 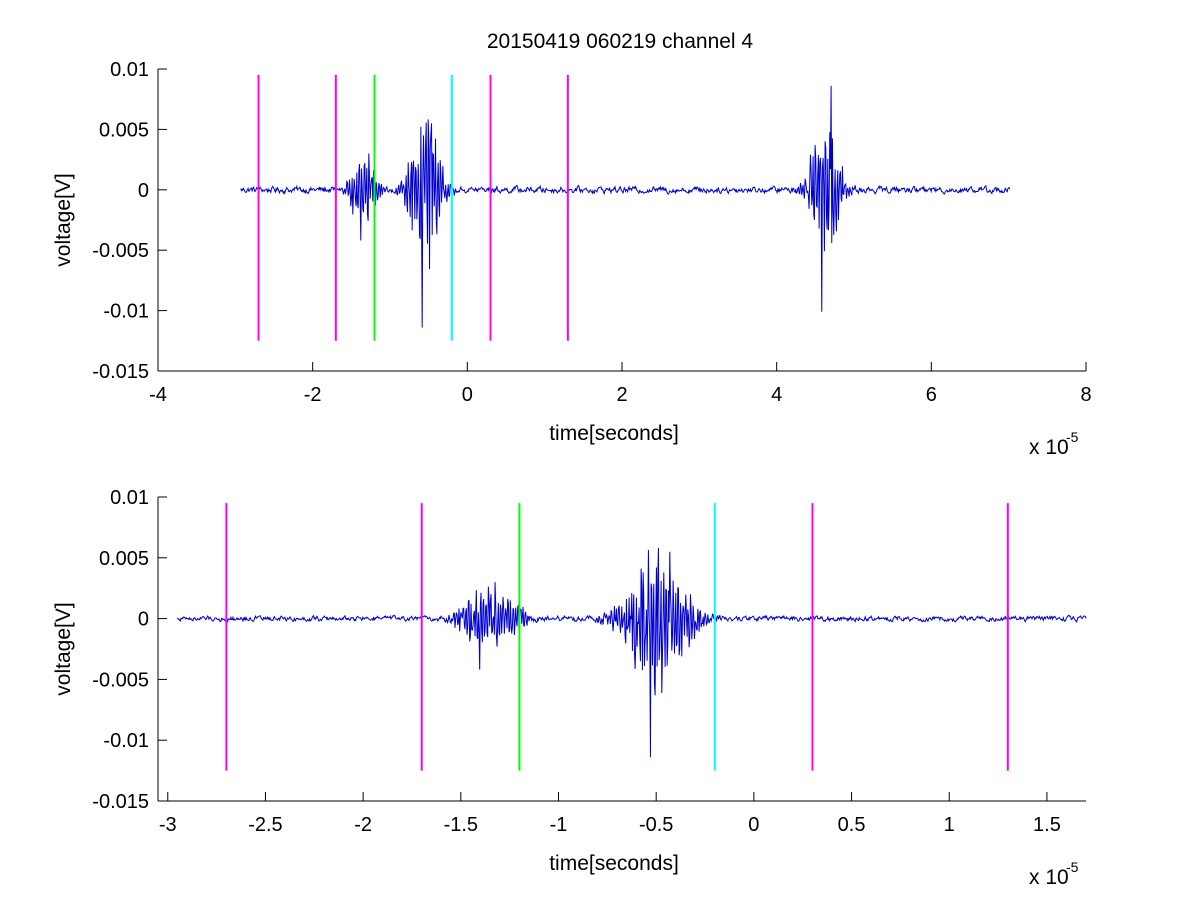 I want to click on x-tick-label: -4, so click(x=158, y=395).